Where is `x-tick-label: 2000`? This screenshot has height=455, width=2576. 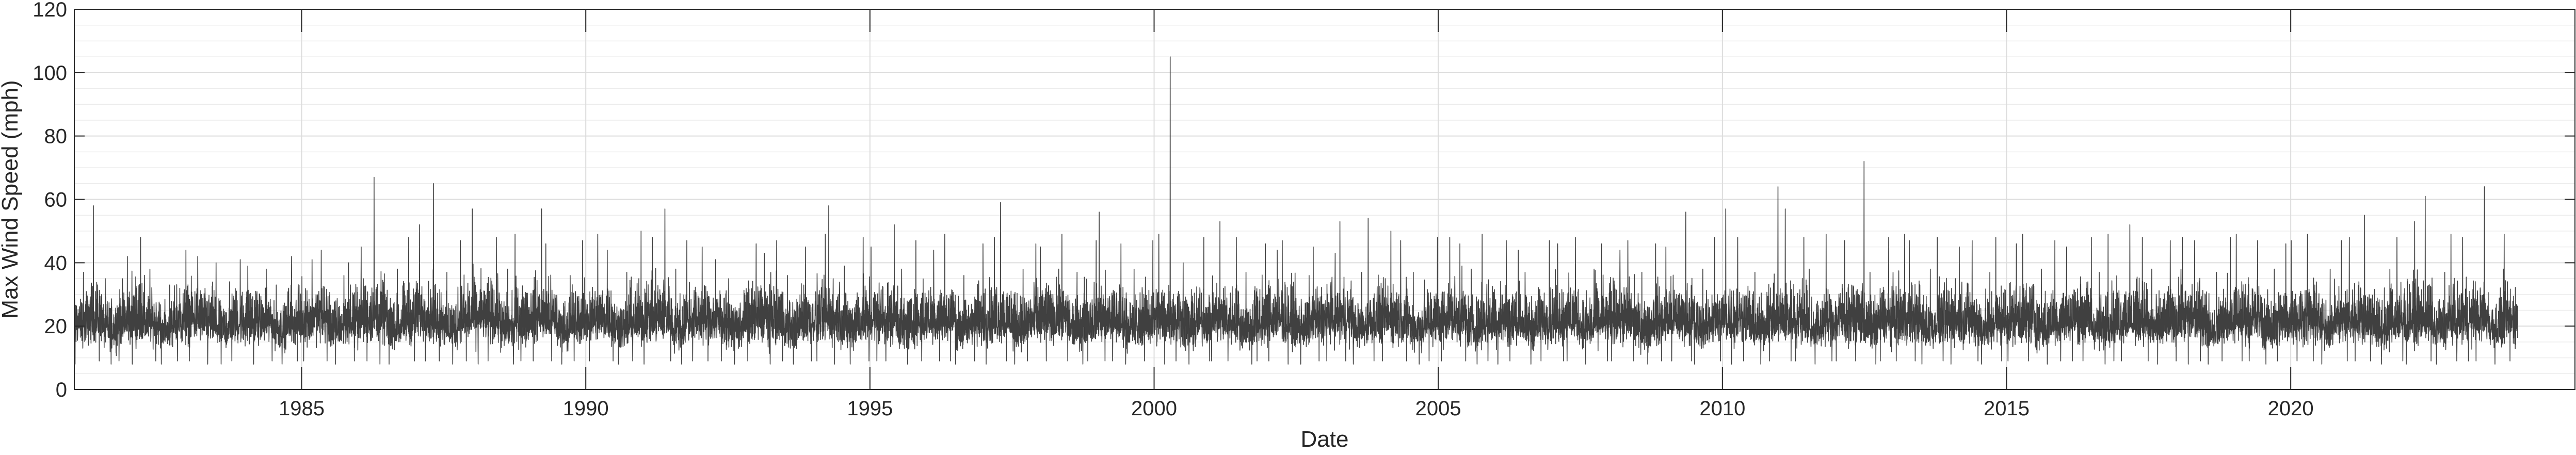 x-tick-label: 2000 is located at coordinates (1154, 408).